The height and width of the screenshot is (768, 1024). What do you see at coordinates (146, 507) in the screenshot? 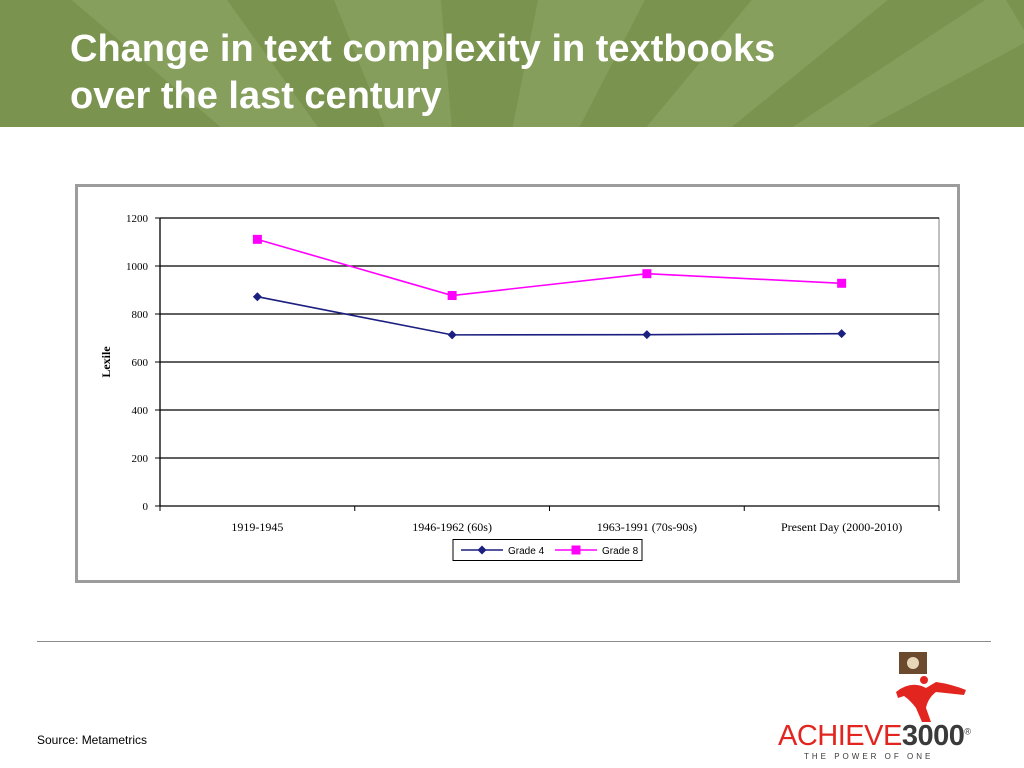
I see `y-tick-label: 0` at bounding box center [146, 507].